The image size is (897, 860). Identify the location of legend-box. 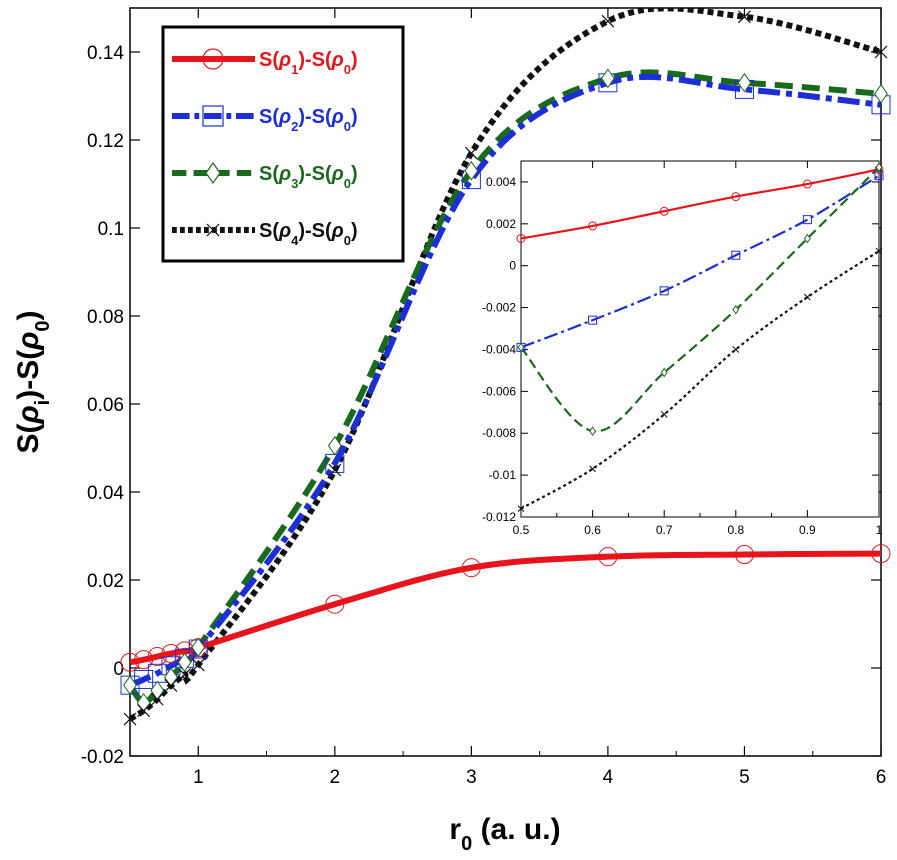
(283, 144).